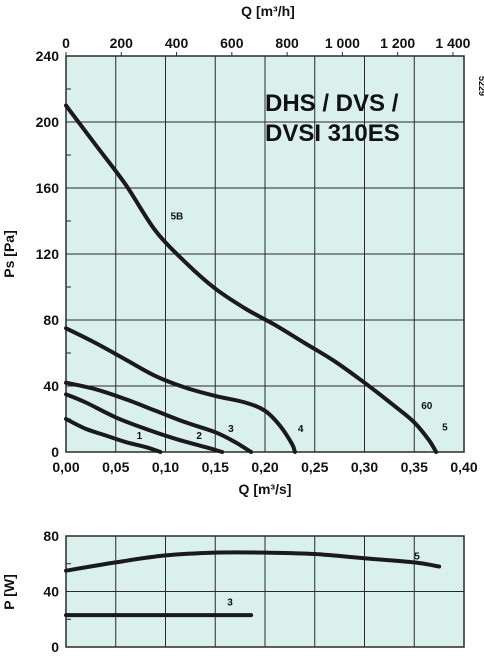 The image size is (484, 656). I want to click on power-curves, so click(253, 584).